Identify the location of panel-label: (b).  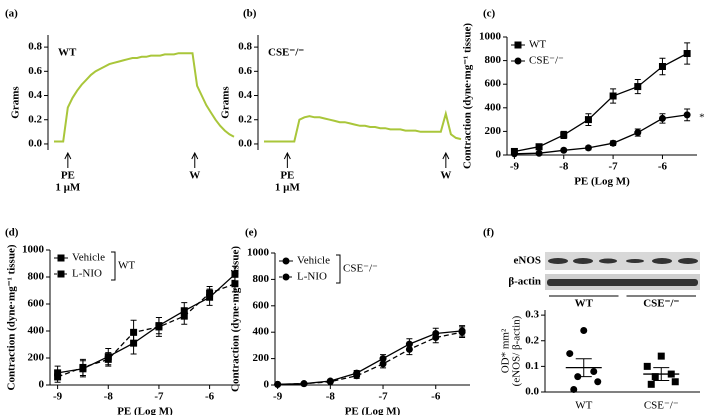
(250, 14).